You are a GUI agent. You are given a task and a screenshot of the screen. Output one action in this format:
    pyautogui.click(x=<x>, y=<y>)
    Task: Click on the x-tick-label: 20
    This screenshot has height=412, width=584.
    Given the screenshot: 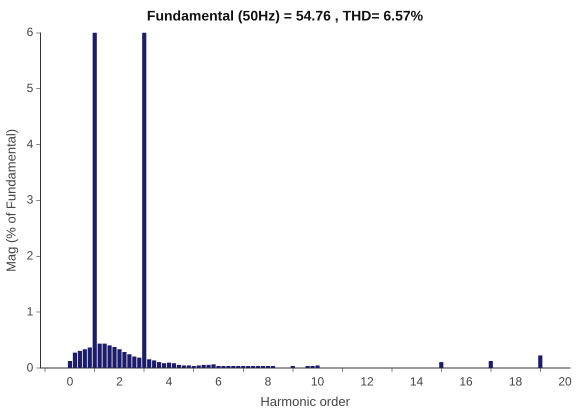 What is the action you would take?
    pyautogui.click(x=565, y=381)
    